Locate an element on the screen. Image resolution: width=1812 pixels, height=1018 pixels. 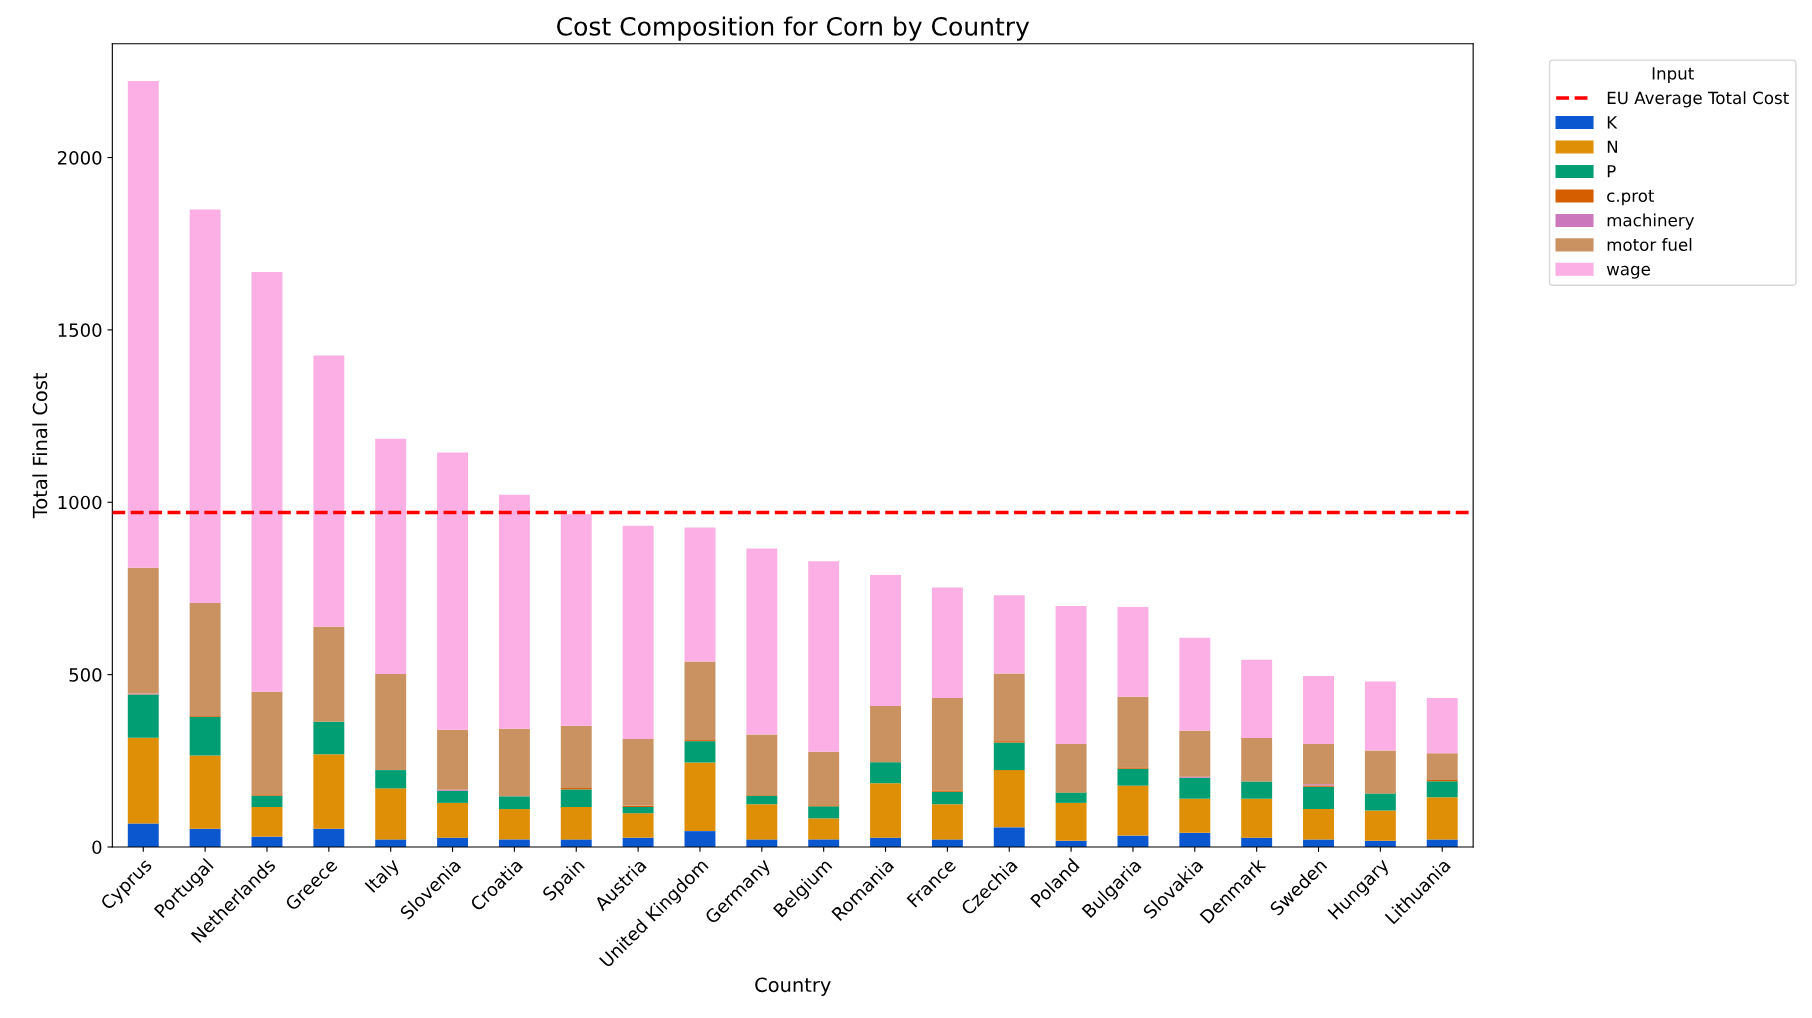
legend-label: motor fuel is located at coordinates (1649, 244).